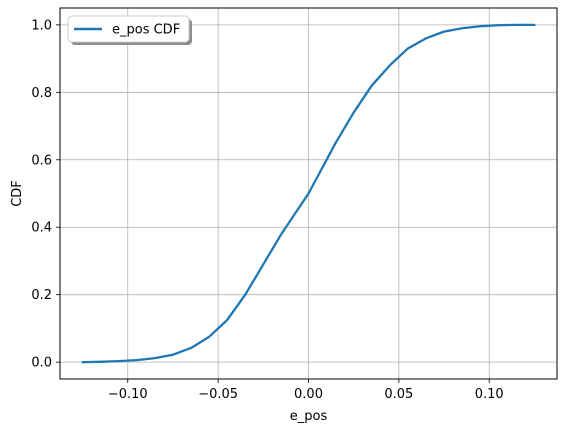  Describe the element at coordinates (398, 394) in the screenshot. I see `x-tick-label: 0.05` at that location.